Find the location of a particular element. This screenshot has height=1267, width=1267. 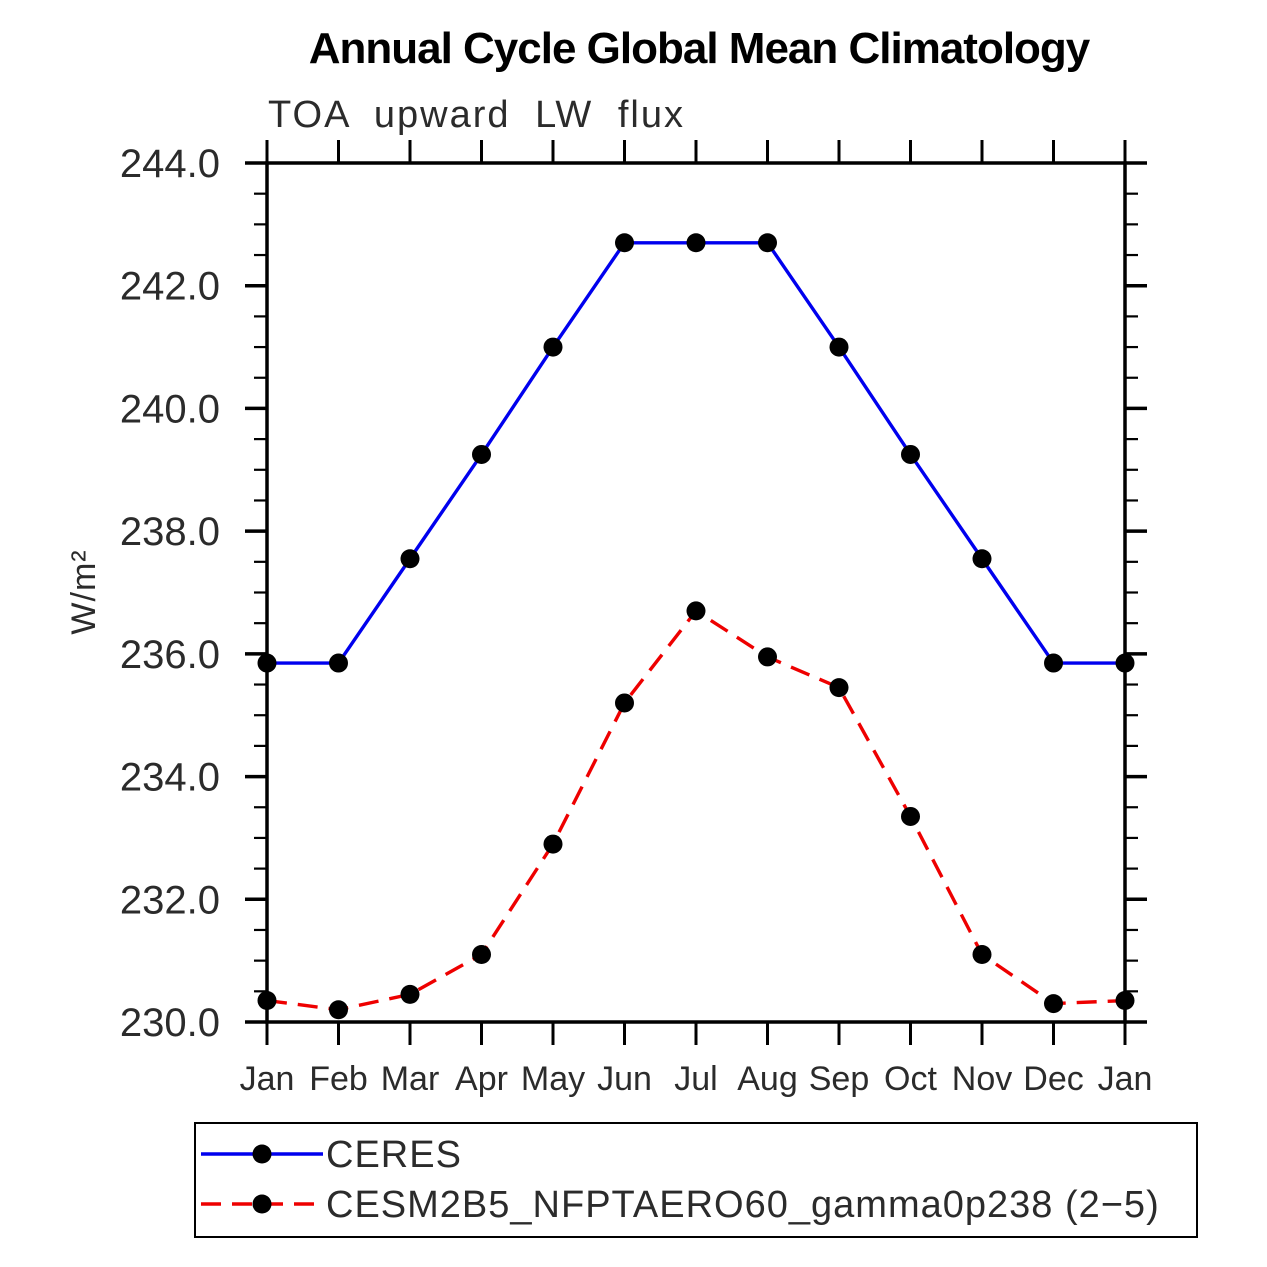

x-tick-label: Mar is located at coordinates (410, 1079).